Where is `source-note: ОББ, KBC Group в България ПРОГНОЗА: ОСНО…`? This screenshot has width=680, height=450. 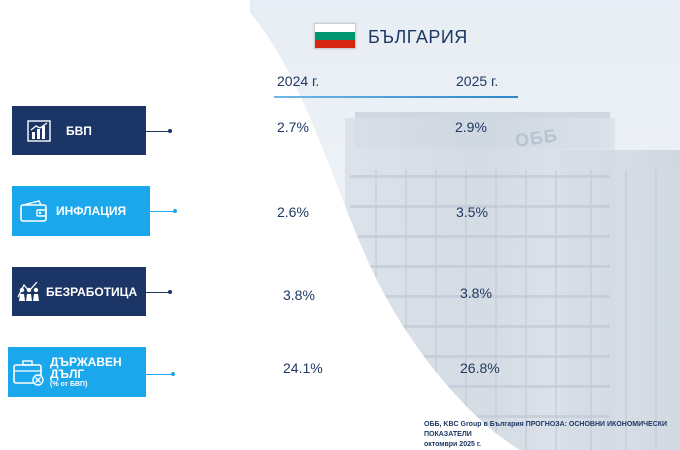 source-note: ОББ, KBC Group в България ПРОГНОЗА: ОСНО… is located at coordinates (551, 435).